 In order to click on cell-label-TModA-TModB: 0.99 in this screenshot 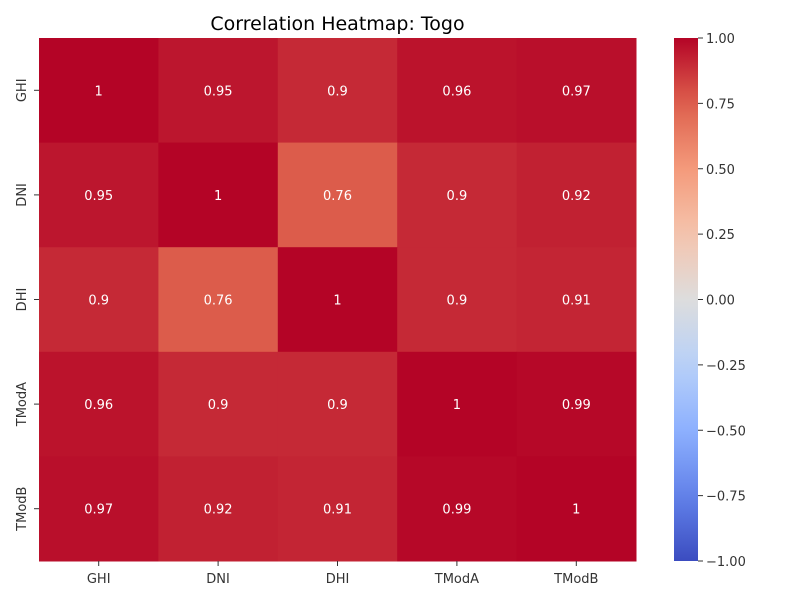, I will do `click(576, 405)`.